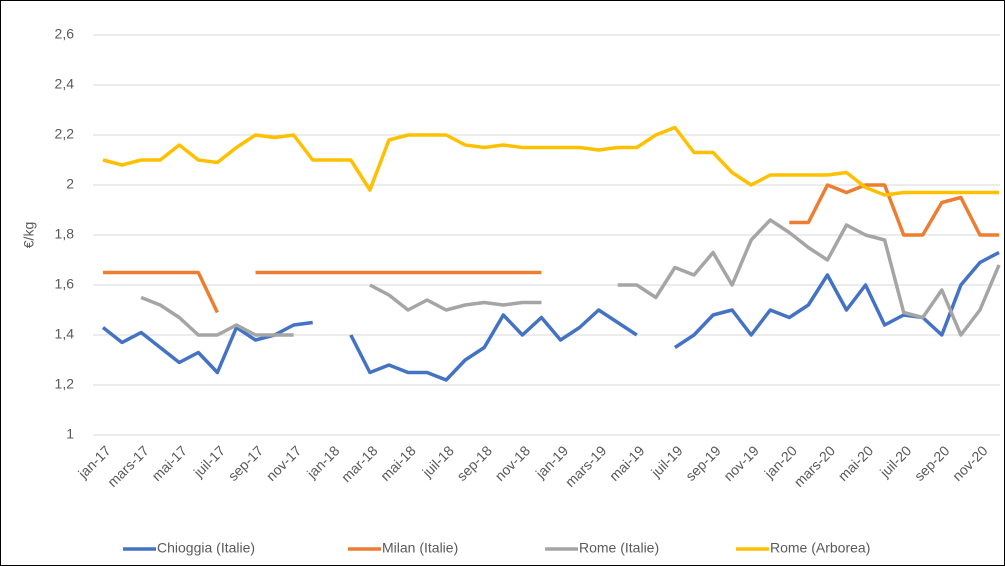 This screenshot has height=566, width=1005. Describe the element at coordinates (820, 548) in the screenshot. I see `legend-label: Rome (Arborea)` at that location.